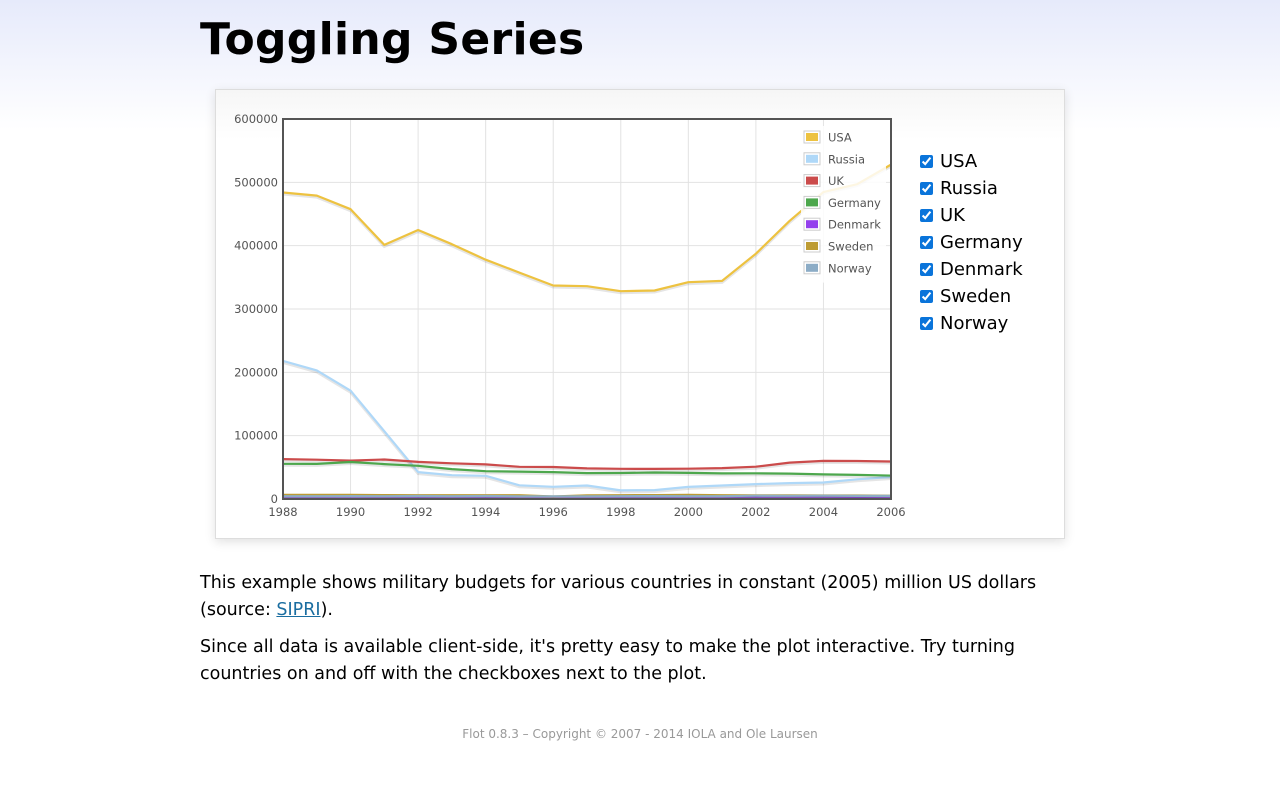 This screenshot has width=1280, height=800. I want to click on series-line-norway, so click(587, 496).